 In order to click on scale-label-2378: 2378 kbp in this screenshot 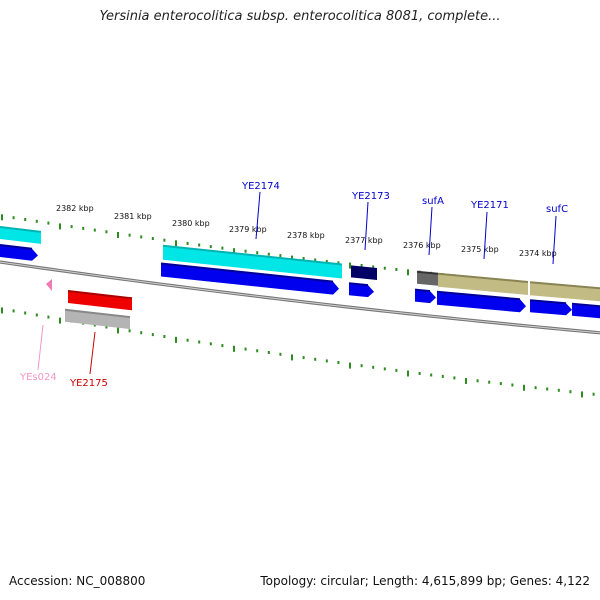, I will do `click(306, 235)`.